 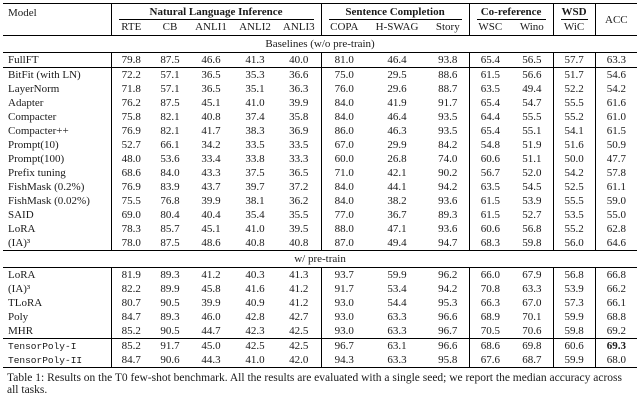 I want to click on score-cell: 52.5, so click(x=574, y=187).